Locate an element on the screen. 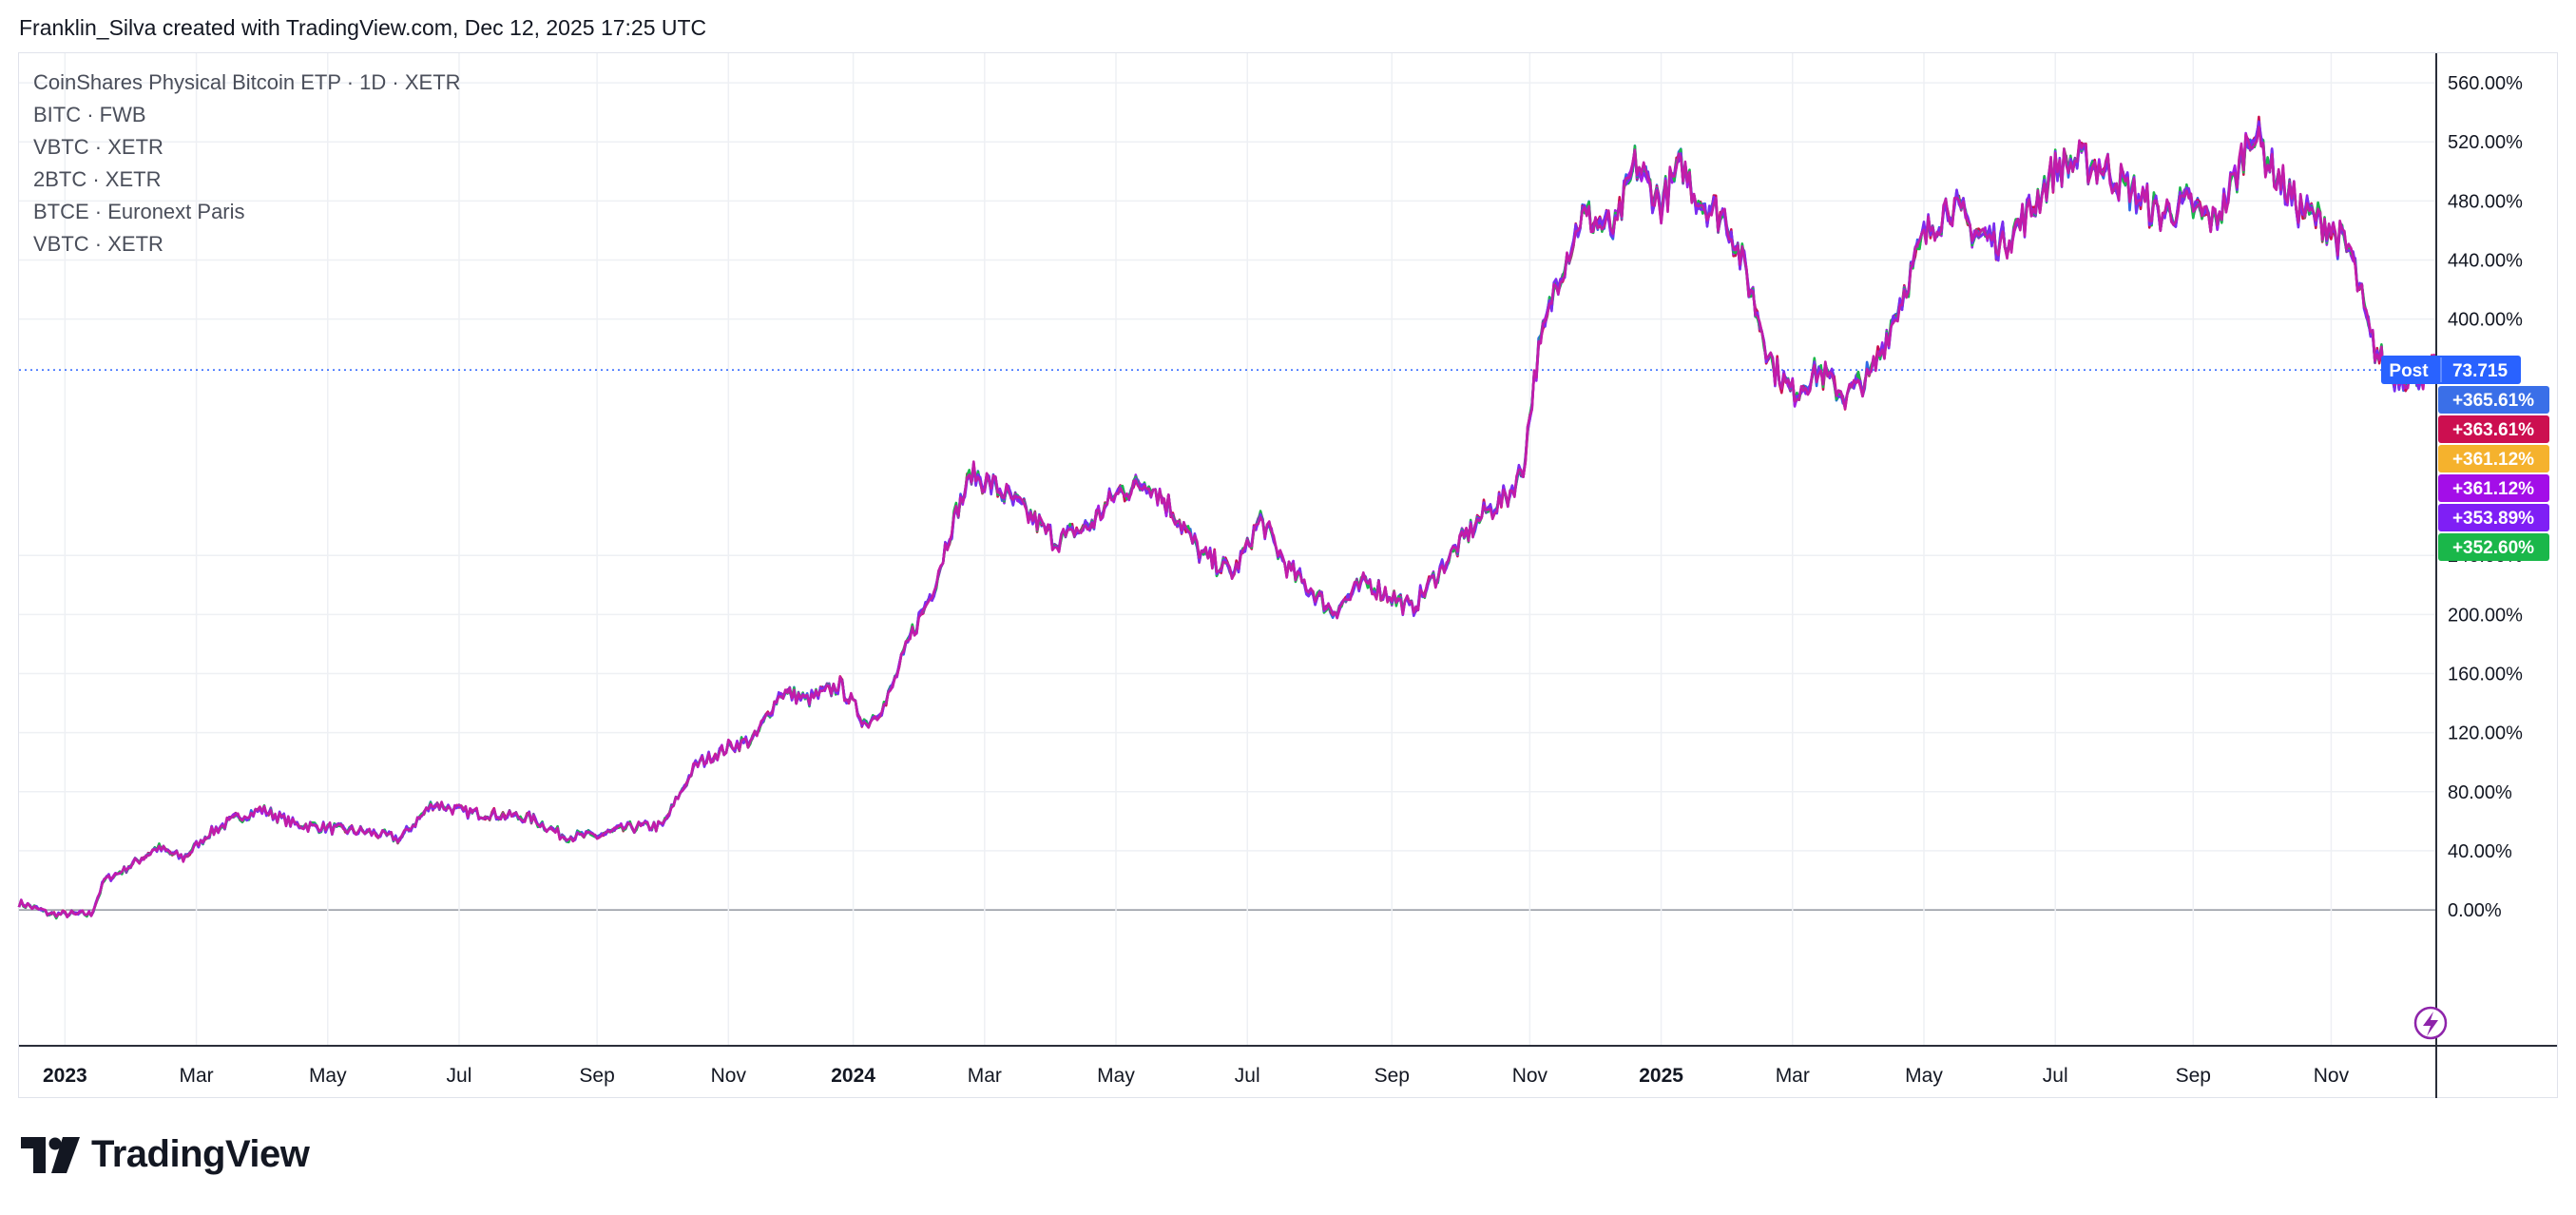 The width and height of the screenshot is (2576, 1215). legend-item-2btc: 2BTC · XETR is located at coordinates (98, 179).